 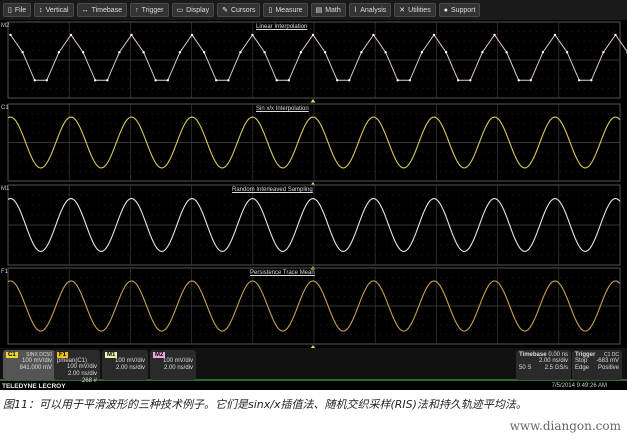 I want to click on c1-offset: 841.000 mV, so click(x=35, y=368).